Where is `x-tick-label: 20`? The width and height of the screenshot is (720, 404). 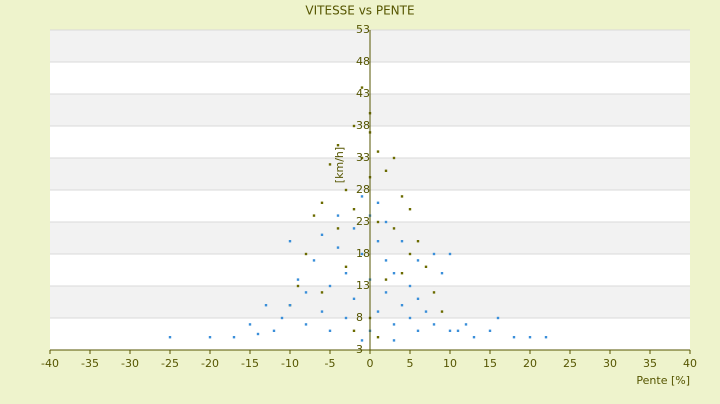
x-tick-label: 20 is located at coordinates (530, 363).